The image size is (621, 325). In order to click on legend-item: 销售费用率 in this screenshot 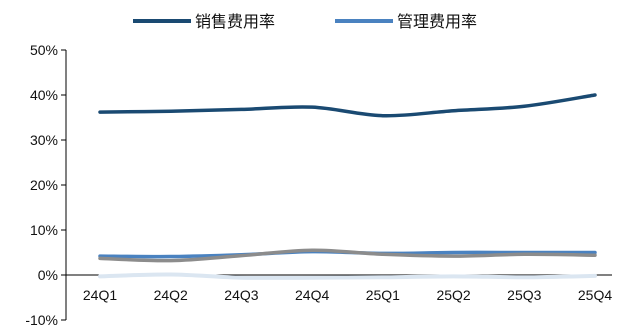, I will do `click(204, 22)`.